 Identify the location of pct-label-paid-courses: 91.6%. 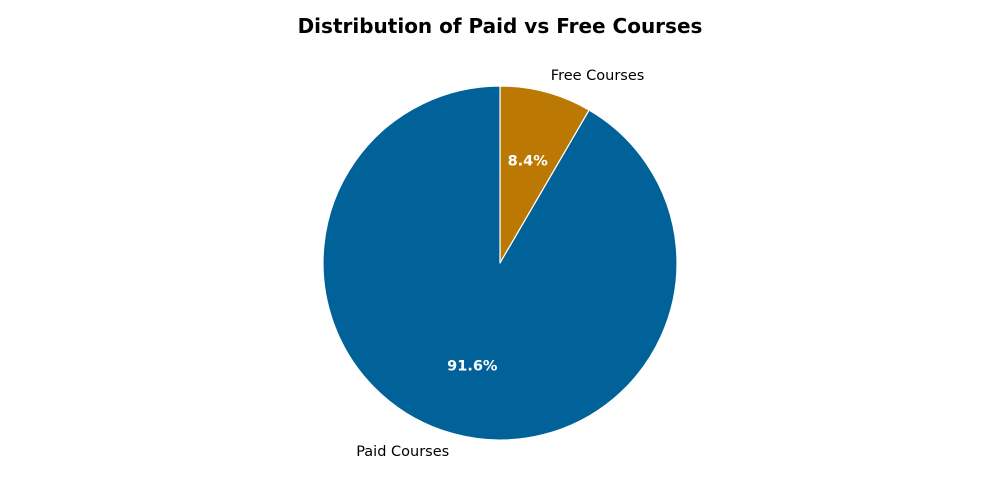
(472, 367).